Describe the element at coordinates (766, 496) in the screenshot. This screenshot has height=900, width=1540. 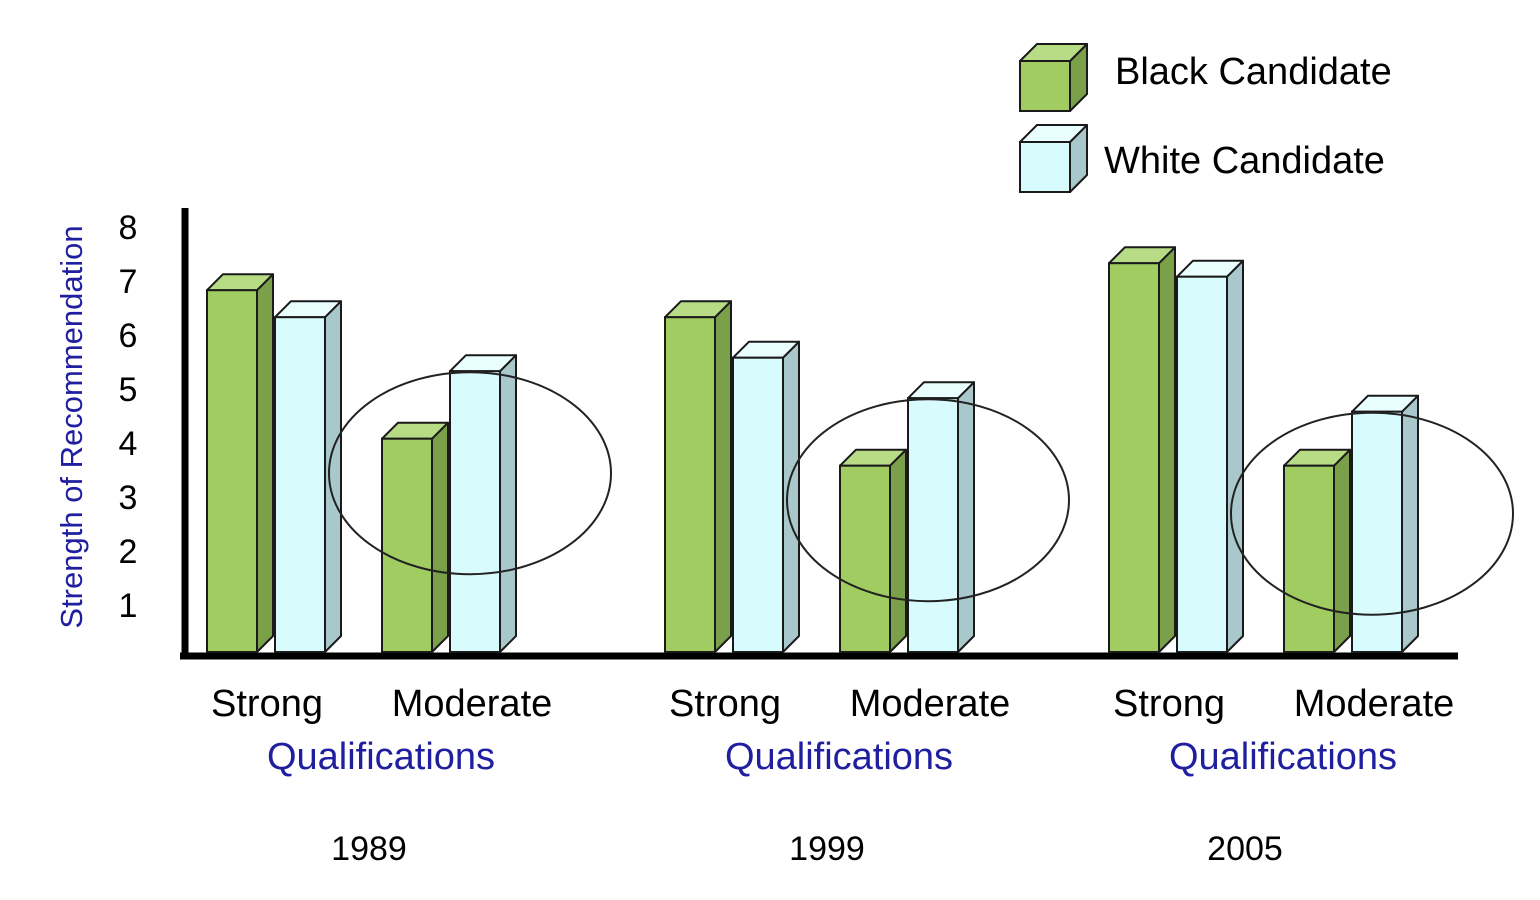
I see `bar-1999-strong-white-candidate` at that location.